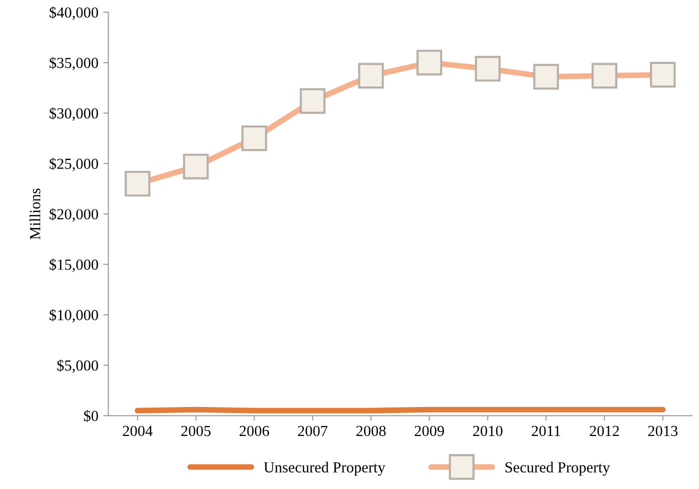 The height and width of the screenshot is (489, 699). I want to click on x-tick-label: 2008, so click(371, 431).